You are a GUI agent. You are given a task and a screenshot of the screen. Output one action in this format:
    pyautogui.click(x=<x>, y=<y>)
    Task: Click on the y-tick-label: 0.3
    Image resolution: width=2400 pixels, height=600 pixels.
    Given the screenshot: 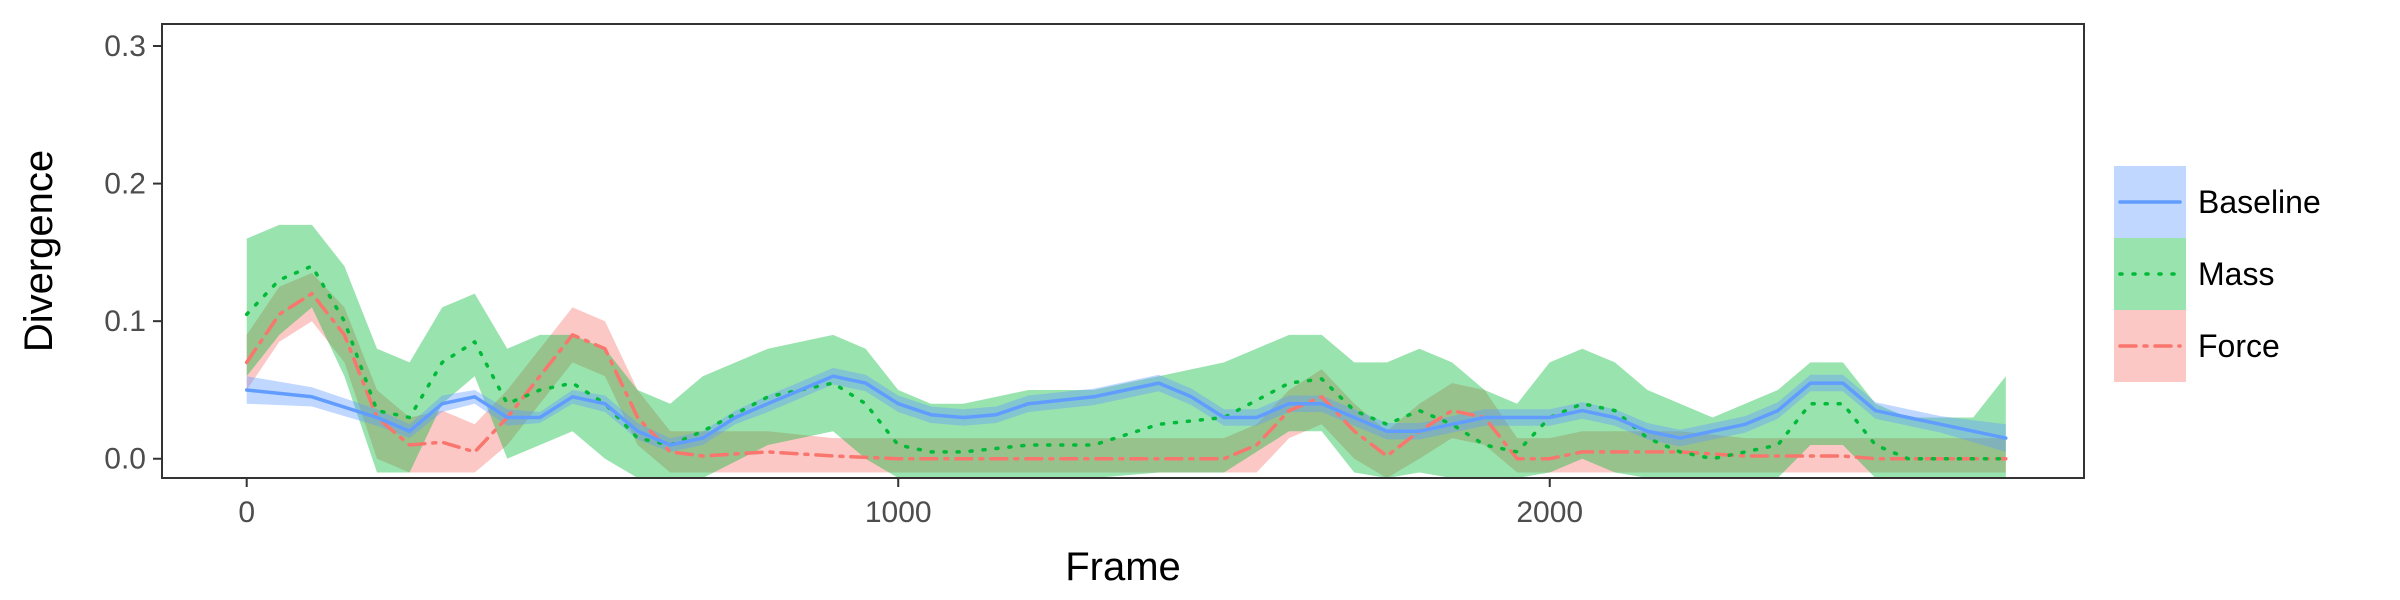 What is the action you would take?
    pyautogui.click(x=125, y=46)
    